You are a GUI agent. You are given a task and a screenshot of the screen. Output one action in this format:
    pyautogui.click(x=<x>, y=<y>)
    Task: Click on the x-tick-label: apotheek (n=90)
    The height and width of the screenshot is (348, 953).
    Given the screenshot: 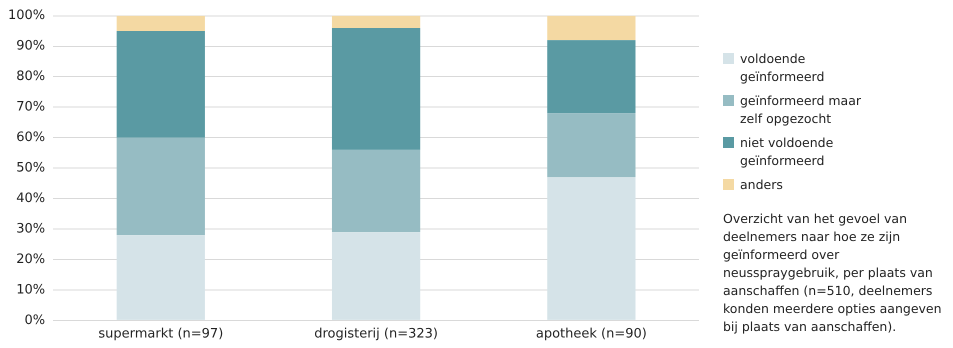 What is the action you would take?
    pyautogui.click(x=591, y=334)
    